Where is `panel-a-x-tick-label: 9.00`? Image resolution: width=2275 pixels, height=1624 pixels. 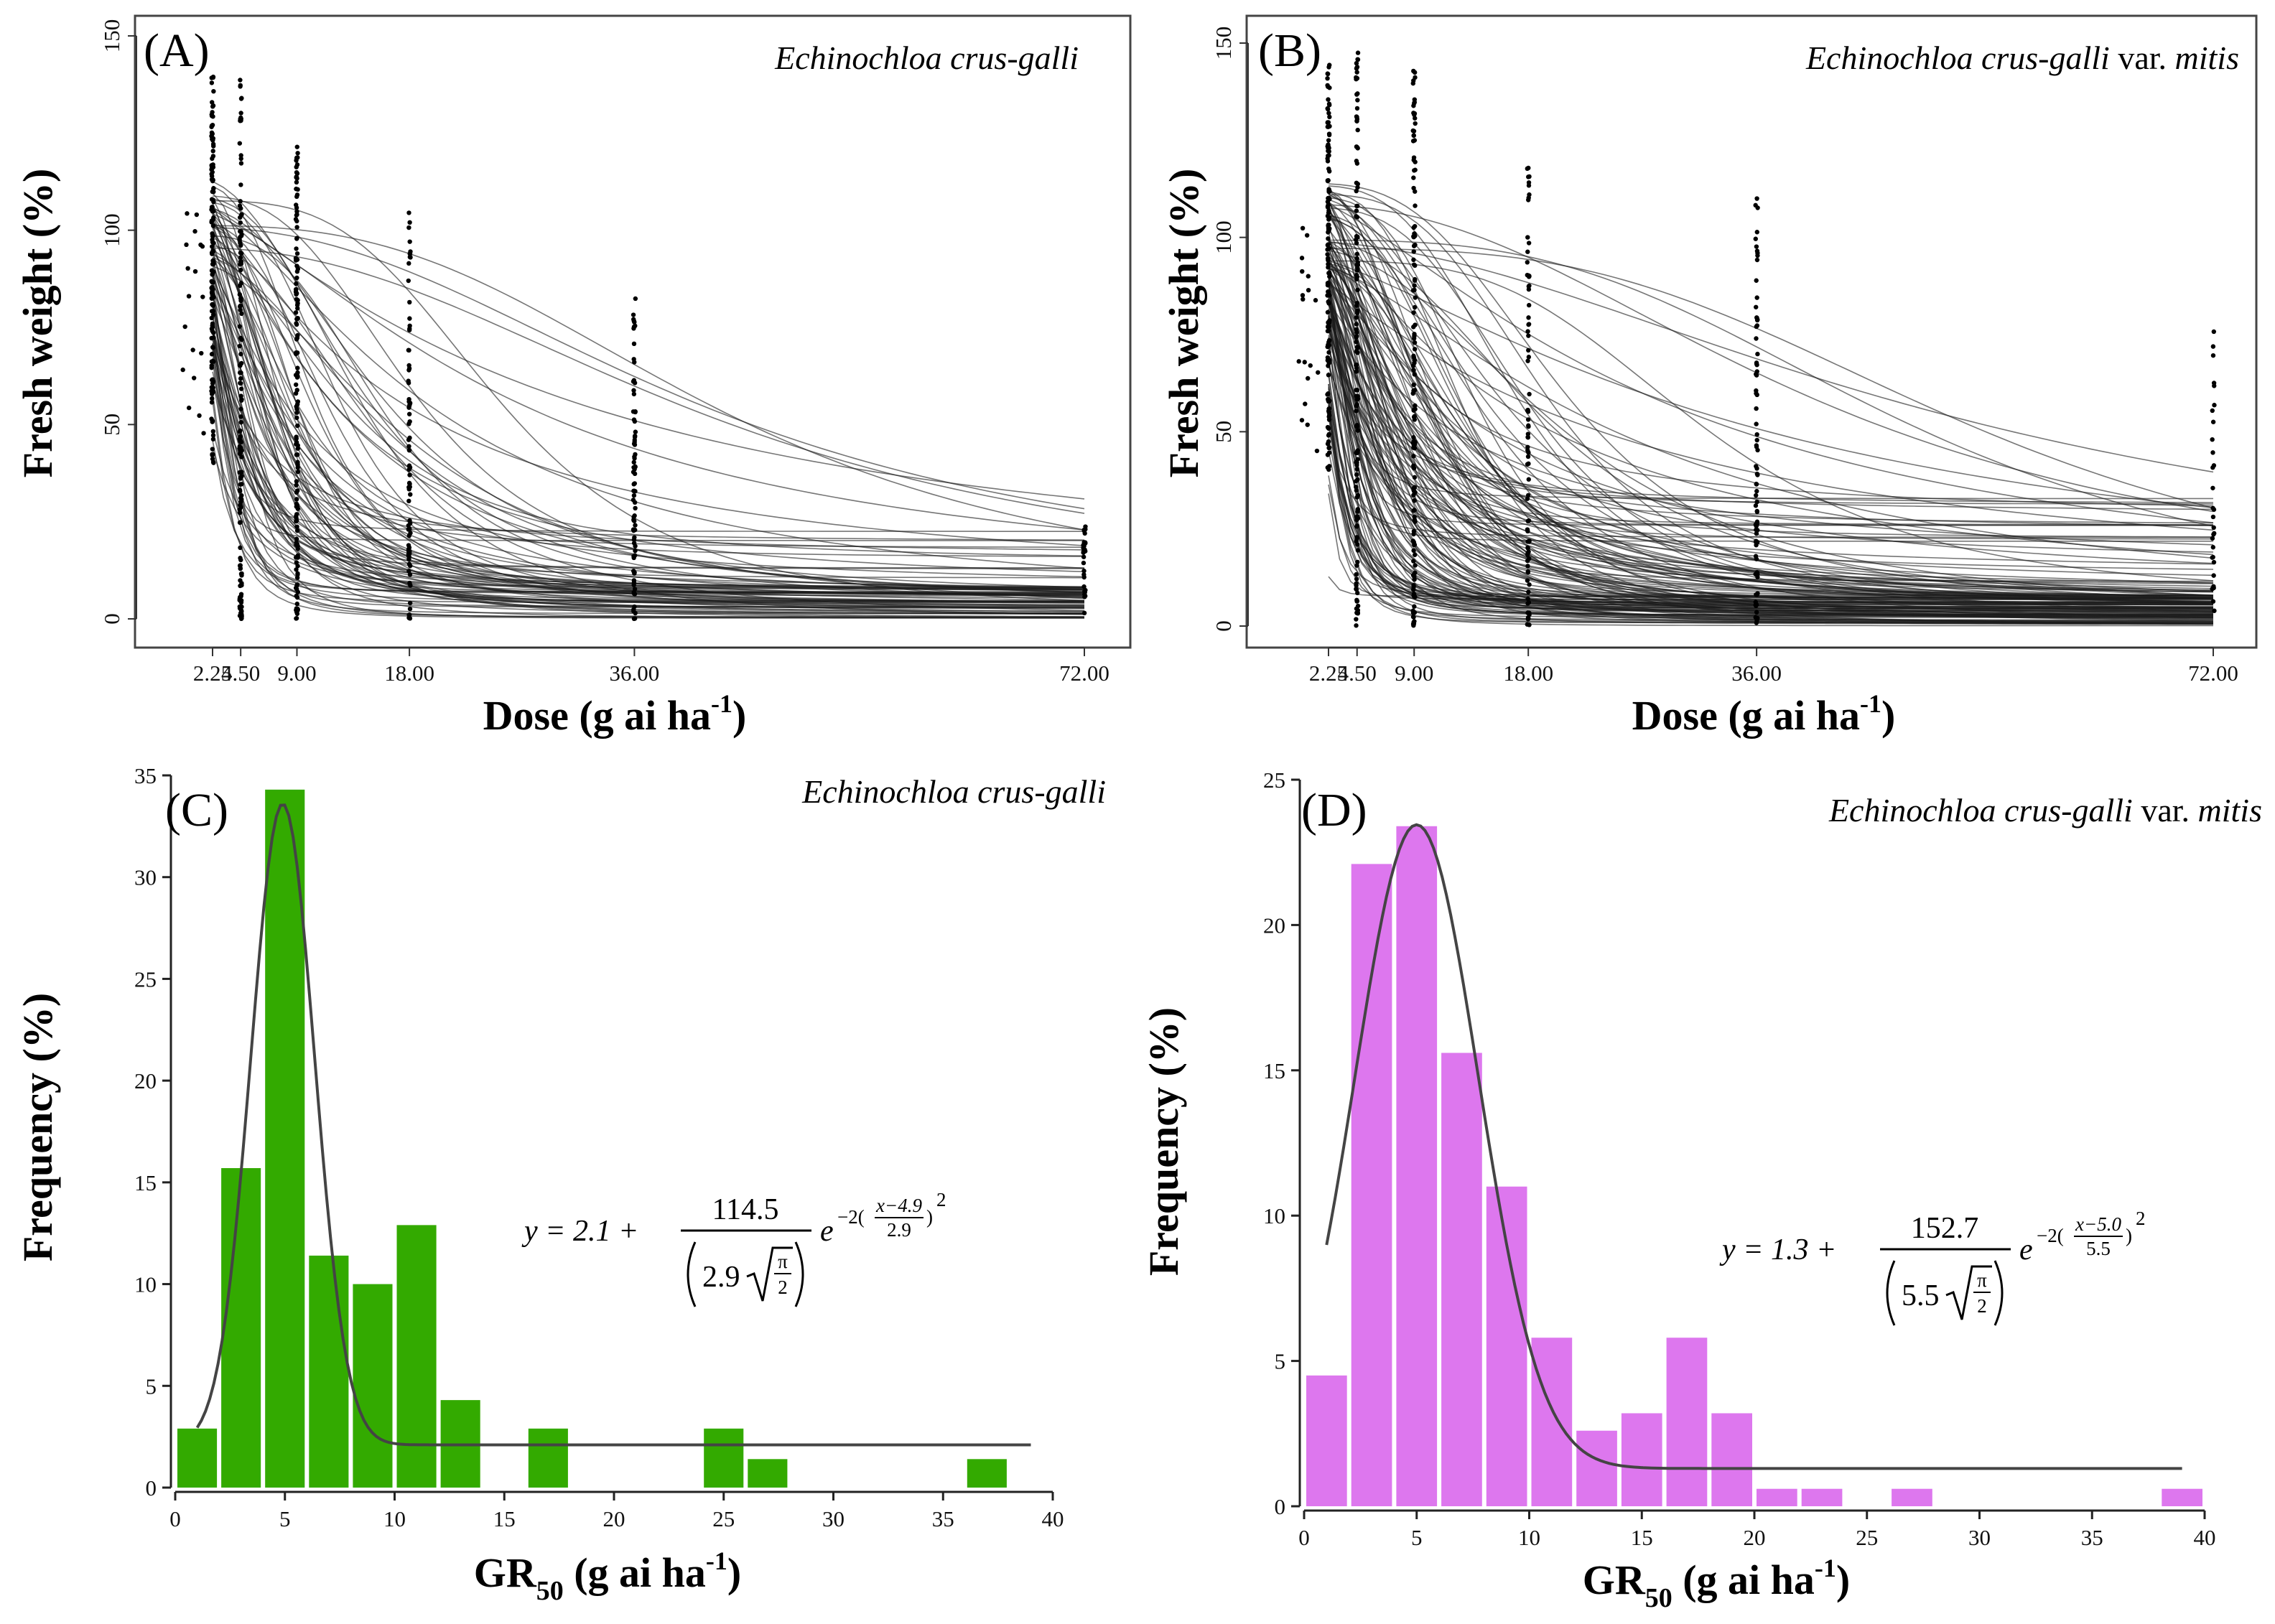 panel-a-x-tick-label: 9.00 is located at coordinates (296, 673).